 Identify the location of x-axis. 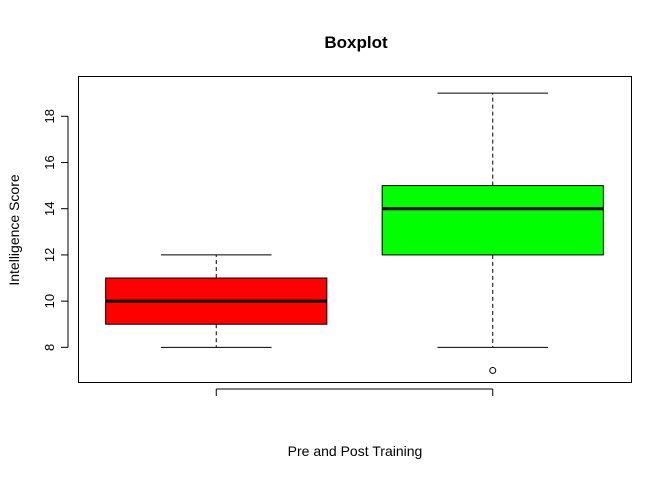
(354, 392).